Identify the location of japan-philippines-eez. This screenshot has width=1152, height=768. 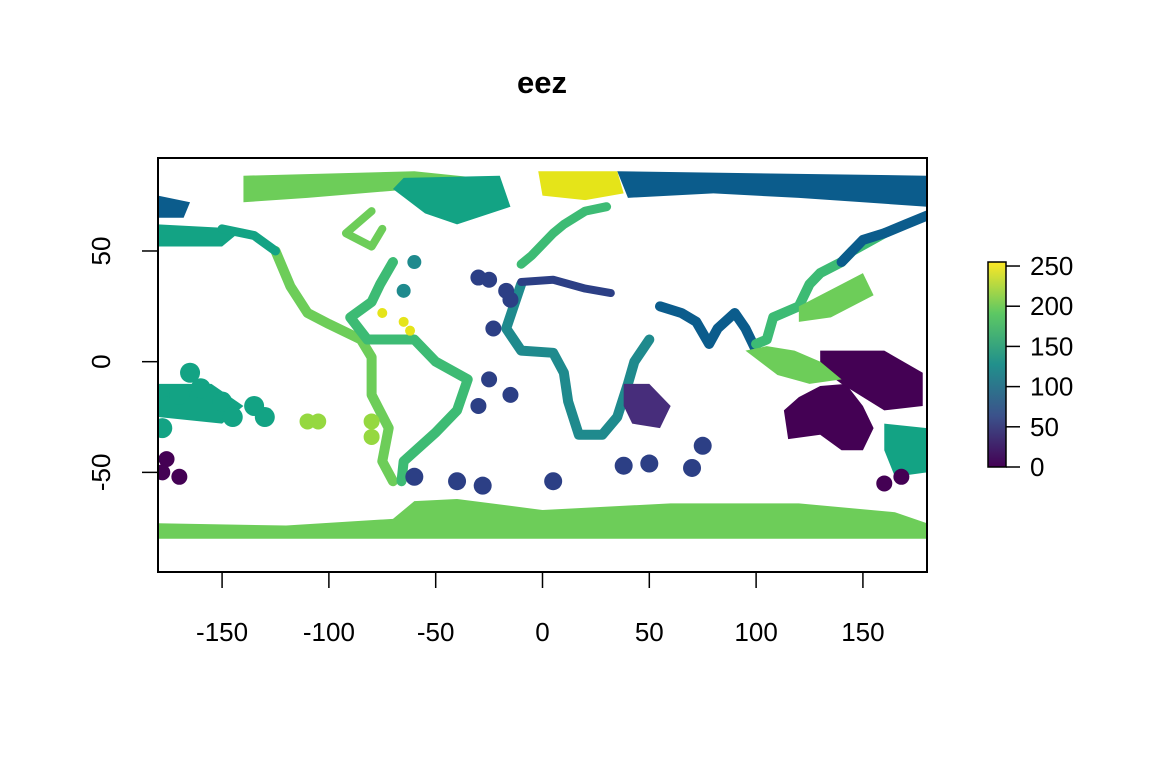
(836, 297).